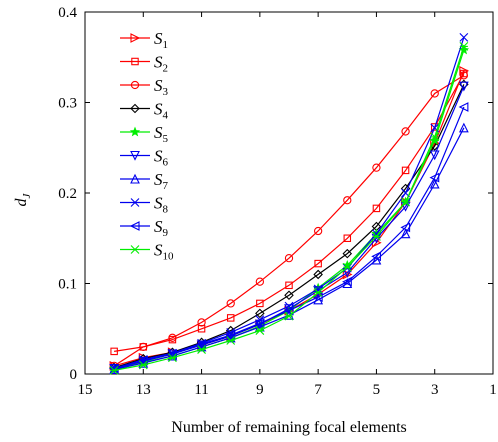 The height and width of the screenshot is (442, 498). Describe the element at coordinates (166, 186) in the screenshot. I see `legend-label-sub: 7` at that location.